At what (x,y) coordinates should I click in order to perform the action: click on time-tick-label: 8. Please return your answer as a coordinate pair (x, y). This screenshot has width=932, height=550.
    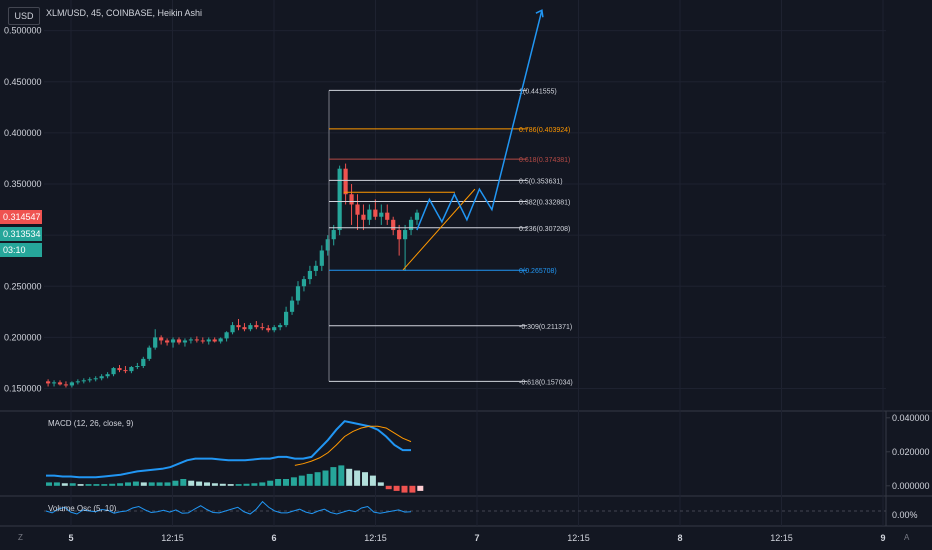
    Looking at the image, I should click on (679, 538).